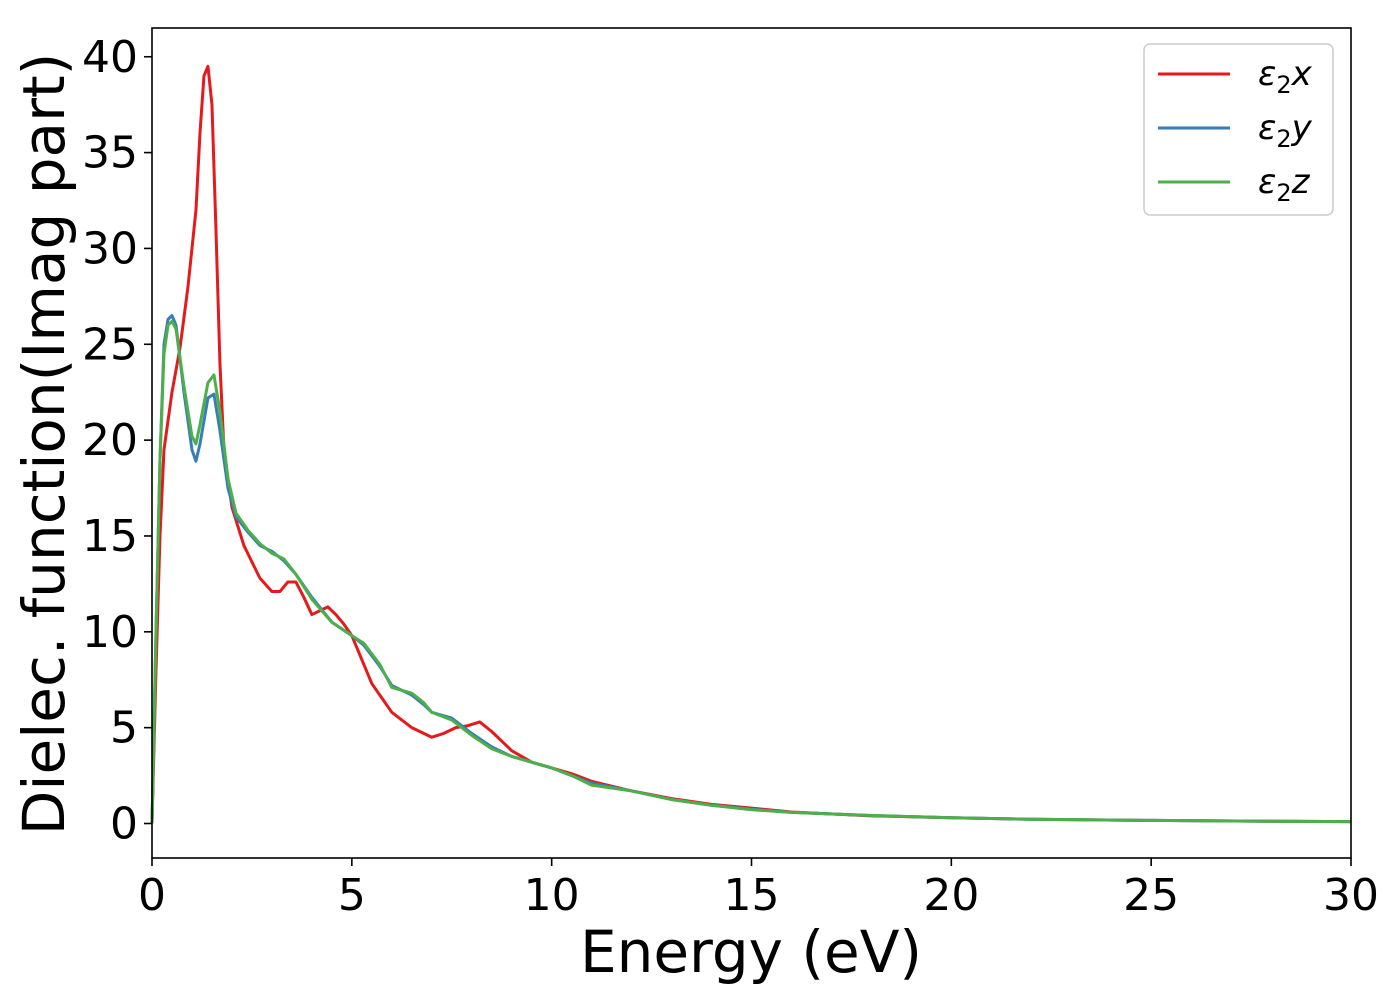  What do you see at coordinates (1351, 895) in the screenshot?
I see `x-tick-label: 30` at bounding box center [1351, 895].